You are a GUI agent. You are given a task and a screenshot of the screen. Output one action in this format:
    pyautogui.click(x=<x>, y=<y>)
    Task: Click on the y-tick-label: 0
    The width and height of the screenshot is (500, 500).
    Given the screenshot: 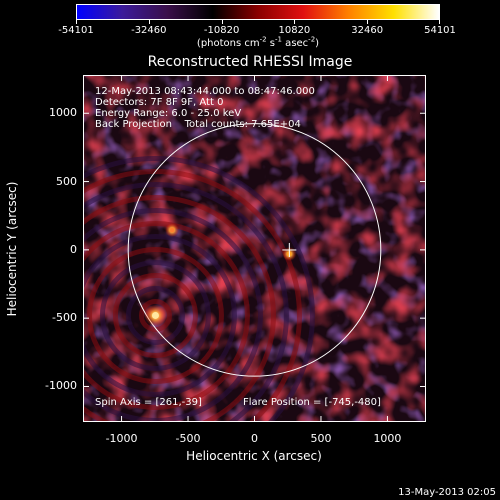 What is the action you would take?
    pyautogui.click(x=73, y=249)
    